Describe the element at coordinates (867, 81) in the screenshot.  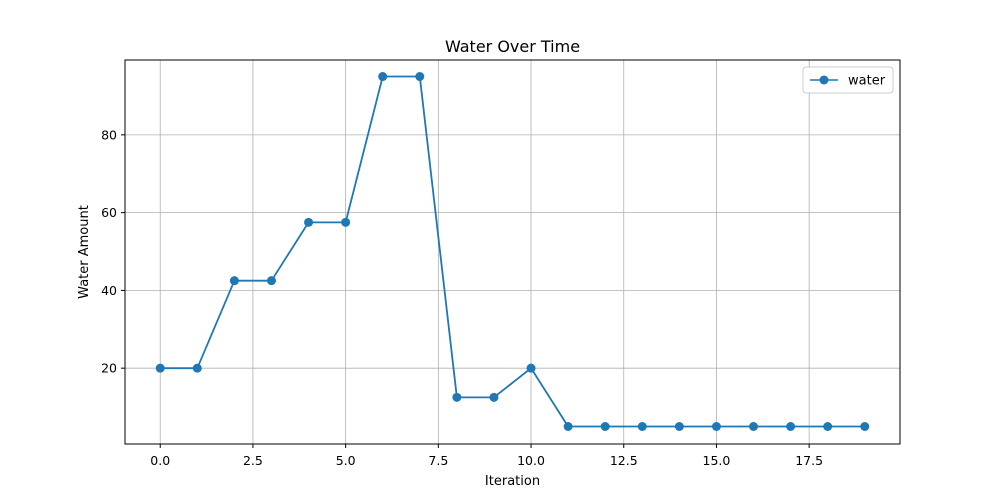
I see `legend-label-water: water` at that location.